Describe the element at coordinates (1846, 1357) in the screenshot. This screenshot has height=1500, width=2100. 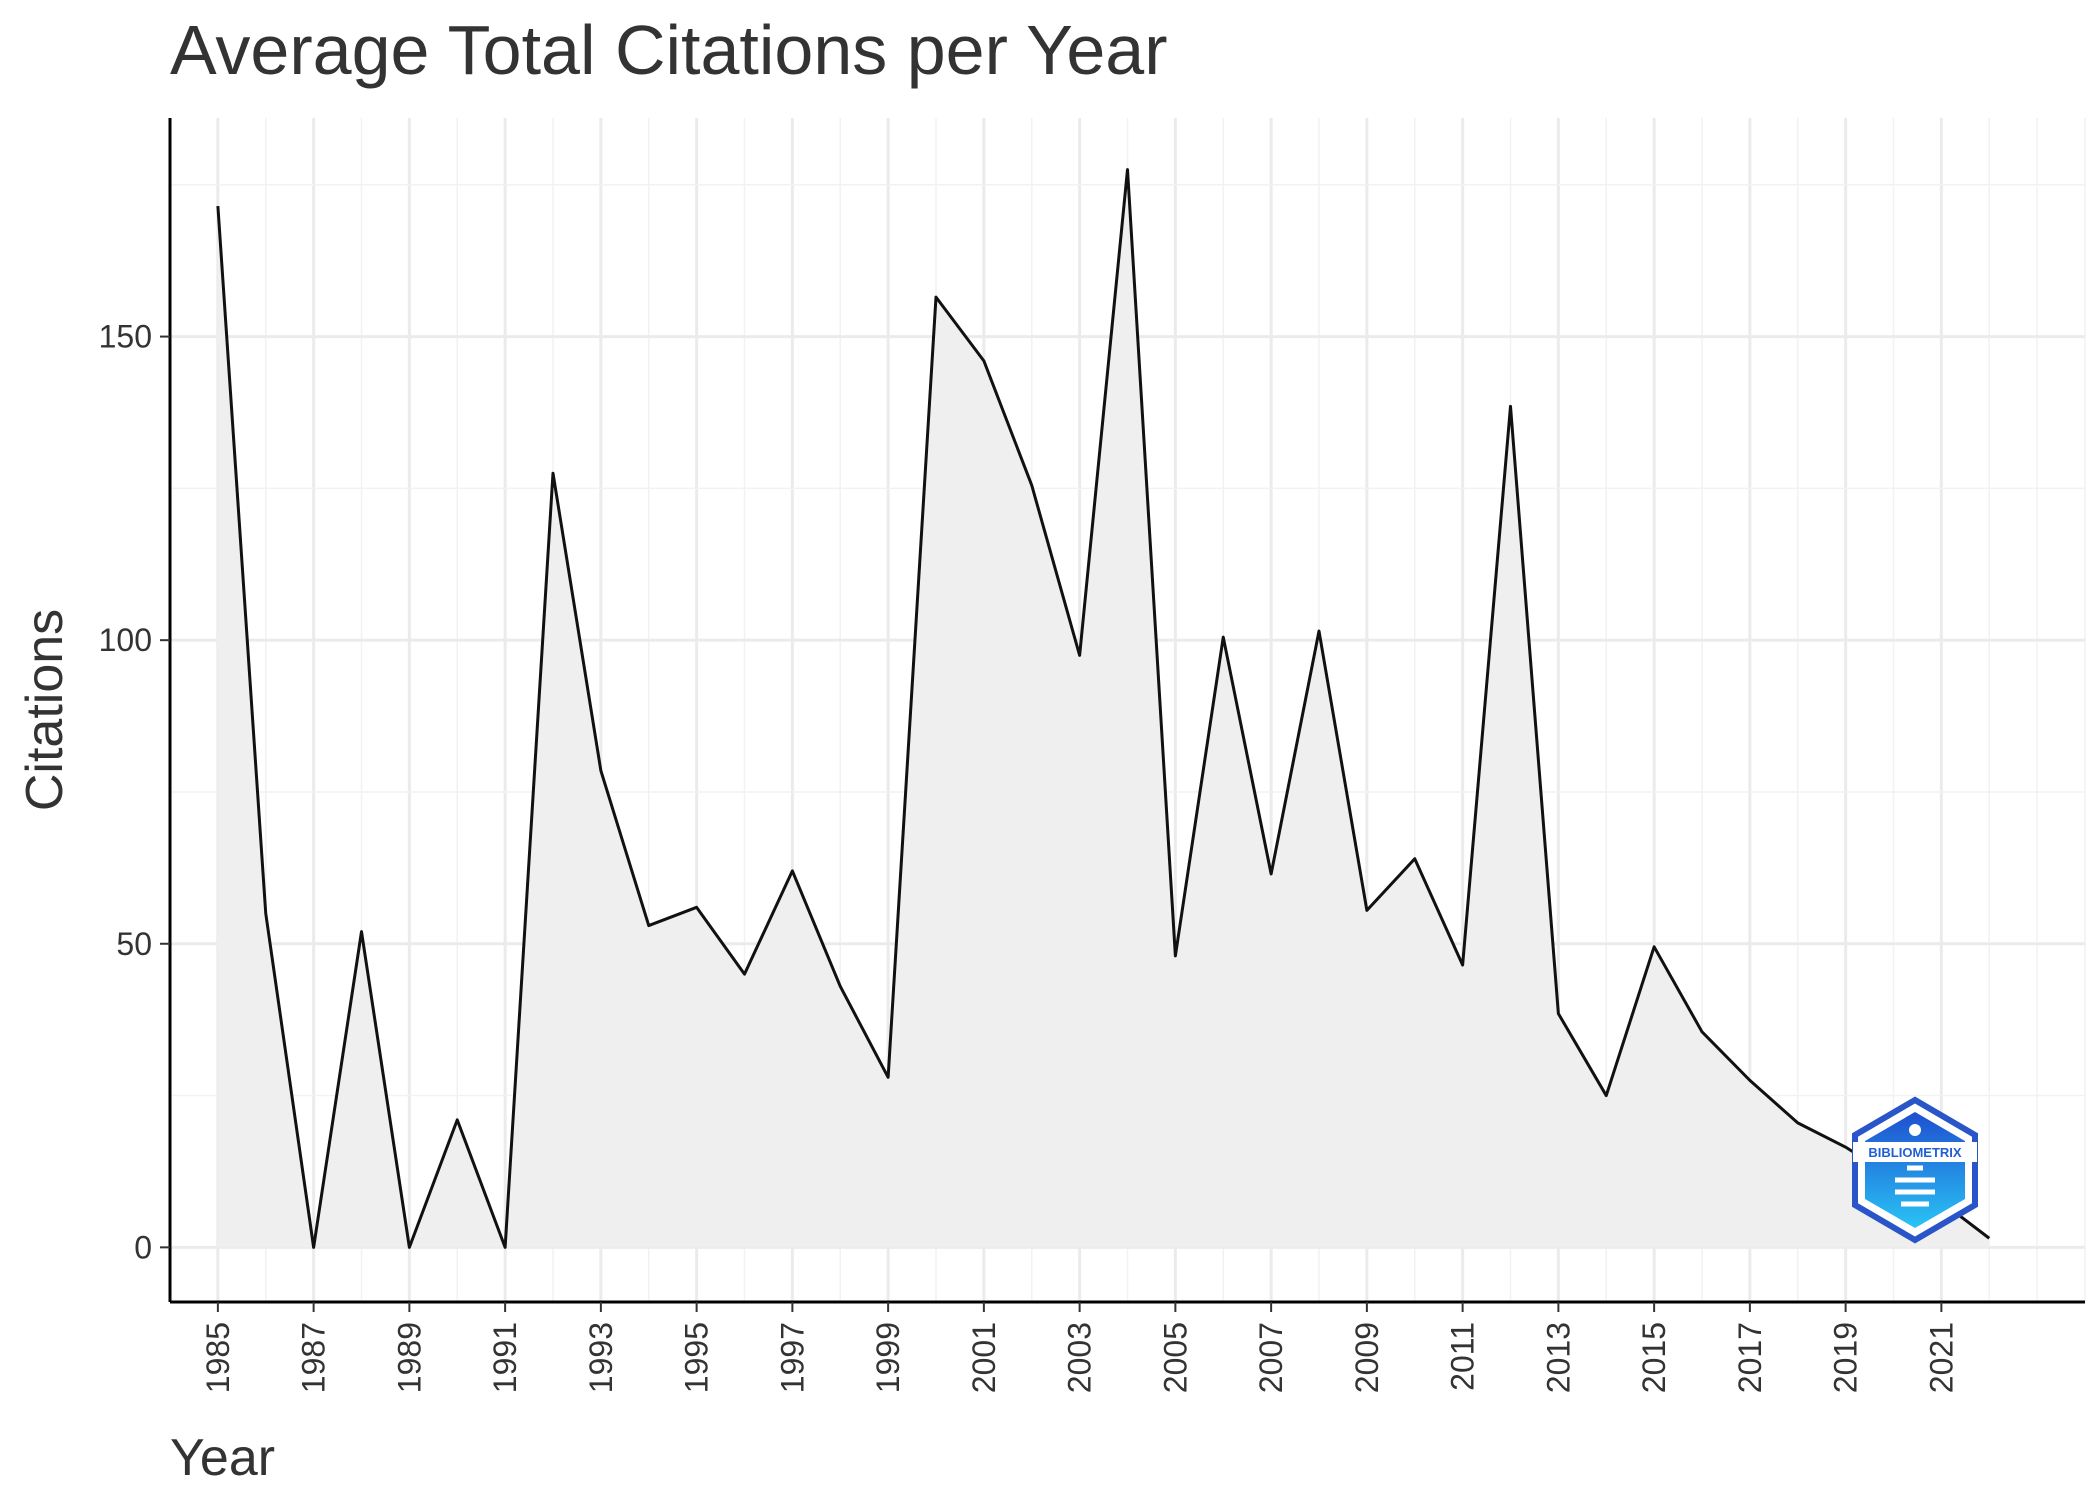
I see `x-tick-label-2019: 2019` at that location.